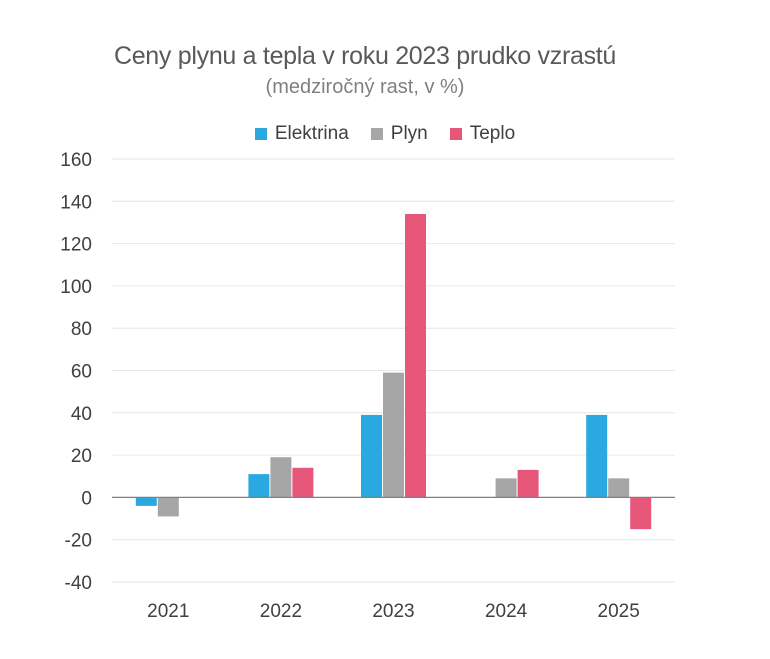  Describe the element at coordinates (260, 134) in the screenshot. I see `legend-swatch-elektrina` at that location.